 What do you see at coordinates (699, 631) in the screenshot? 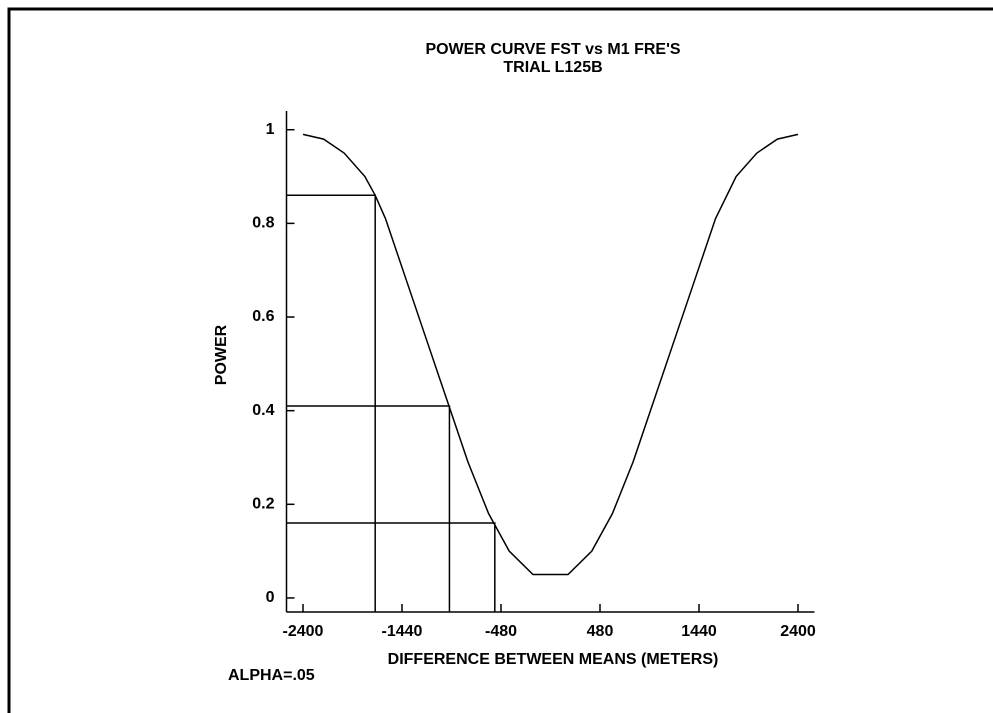
I see `x-tick-label: 1440` at bounding box center [699, 631].